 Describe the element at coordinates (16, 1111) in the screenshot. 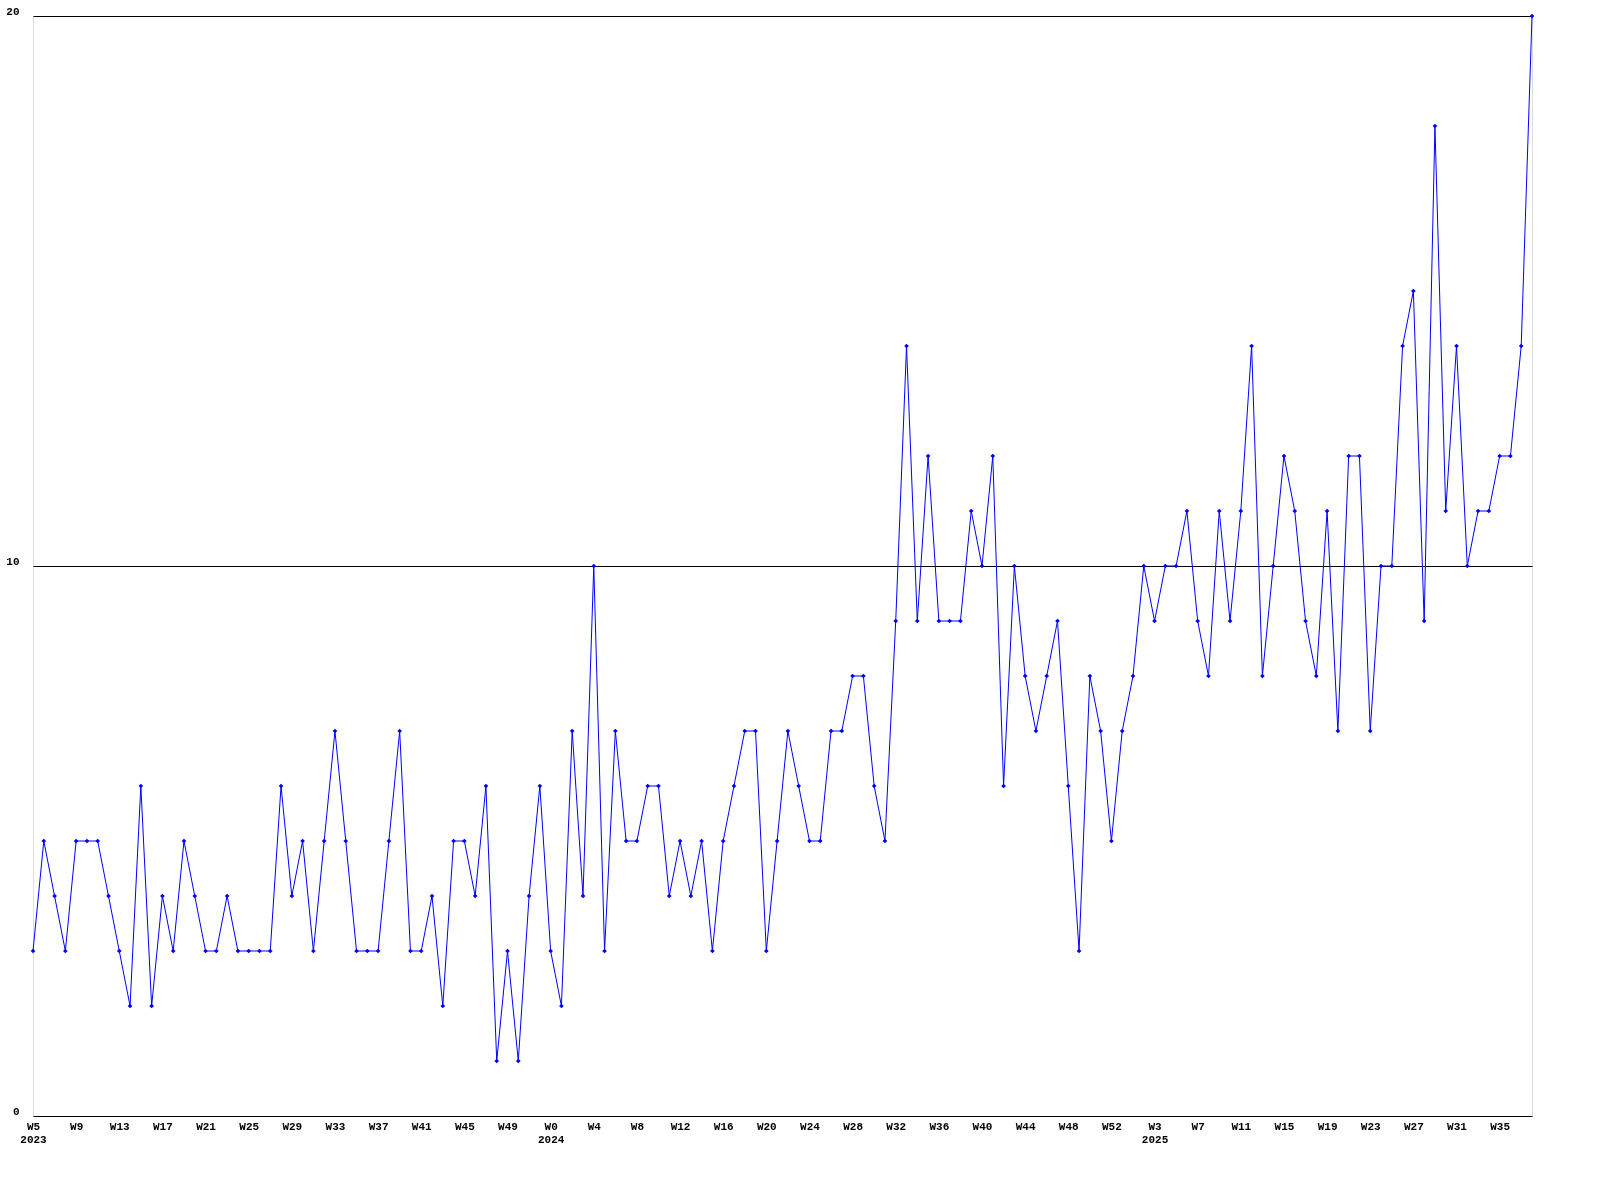

I see `y-tick-label: 0` at that location.